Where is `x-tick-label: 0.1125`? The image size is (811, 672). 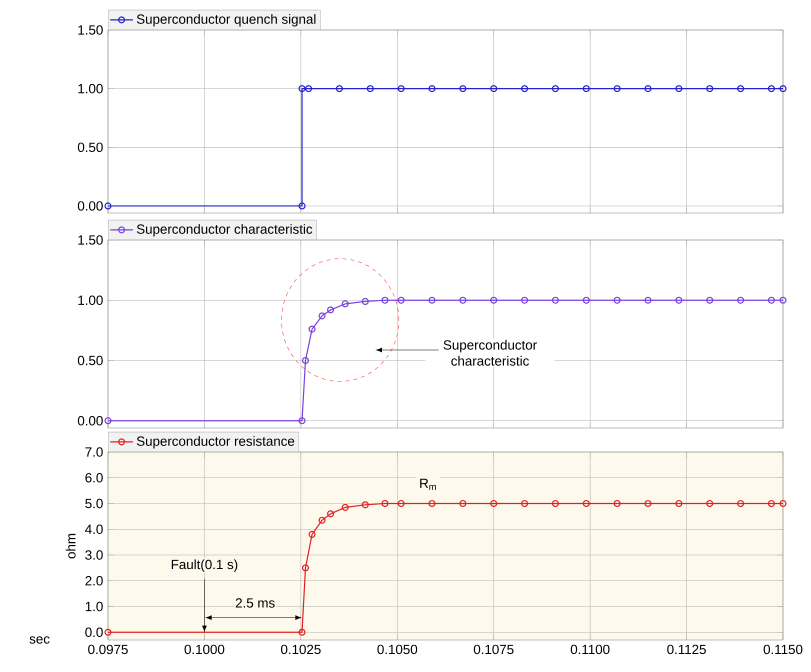 x-tick-label: 0.1125 is located at coordinates (686, 649).